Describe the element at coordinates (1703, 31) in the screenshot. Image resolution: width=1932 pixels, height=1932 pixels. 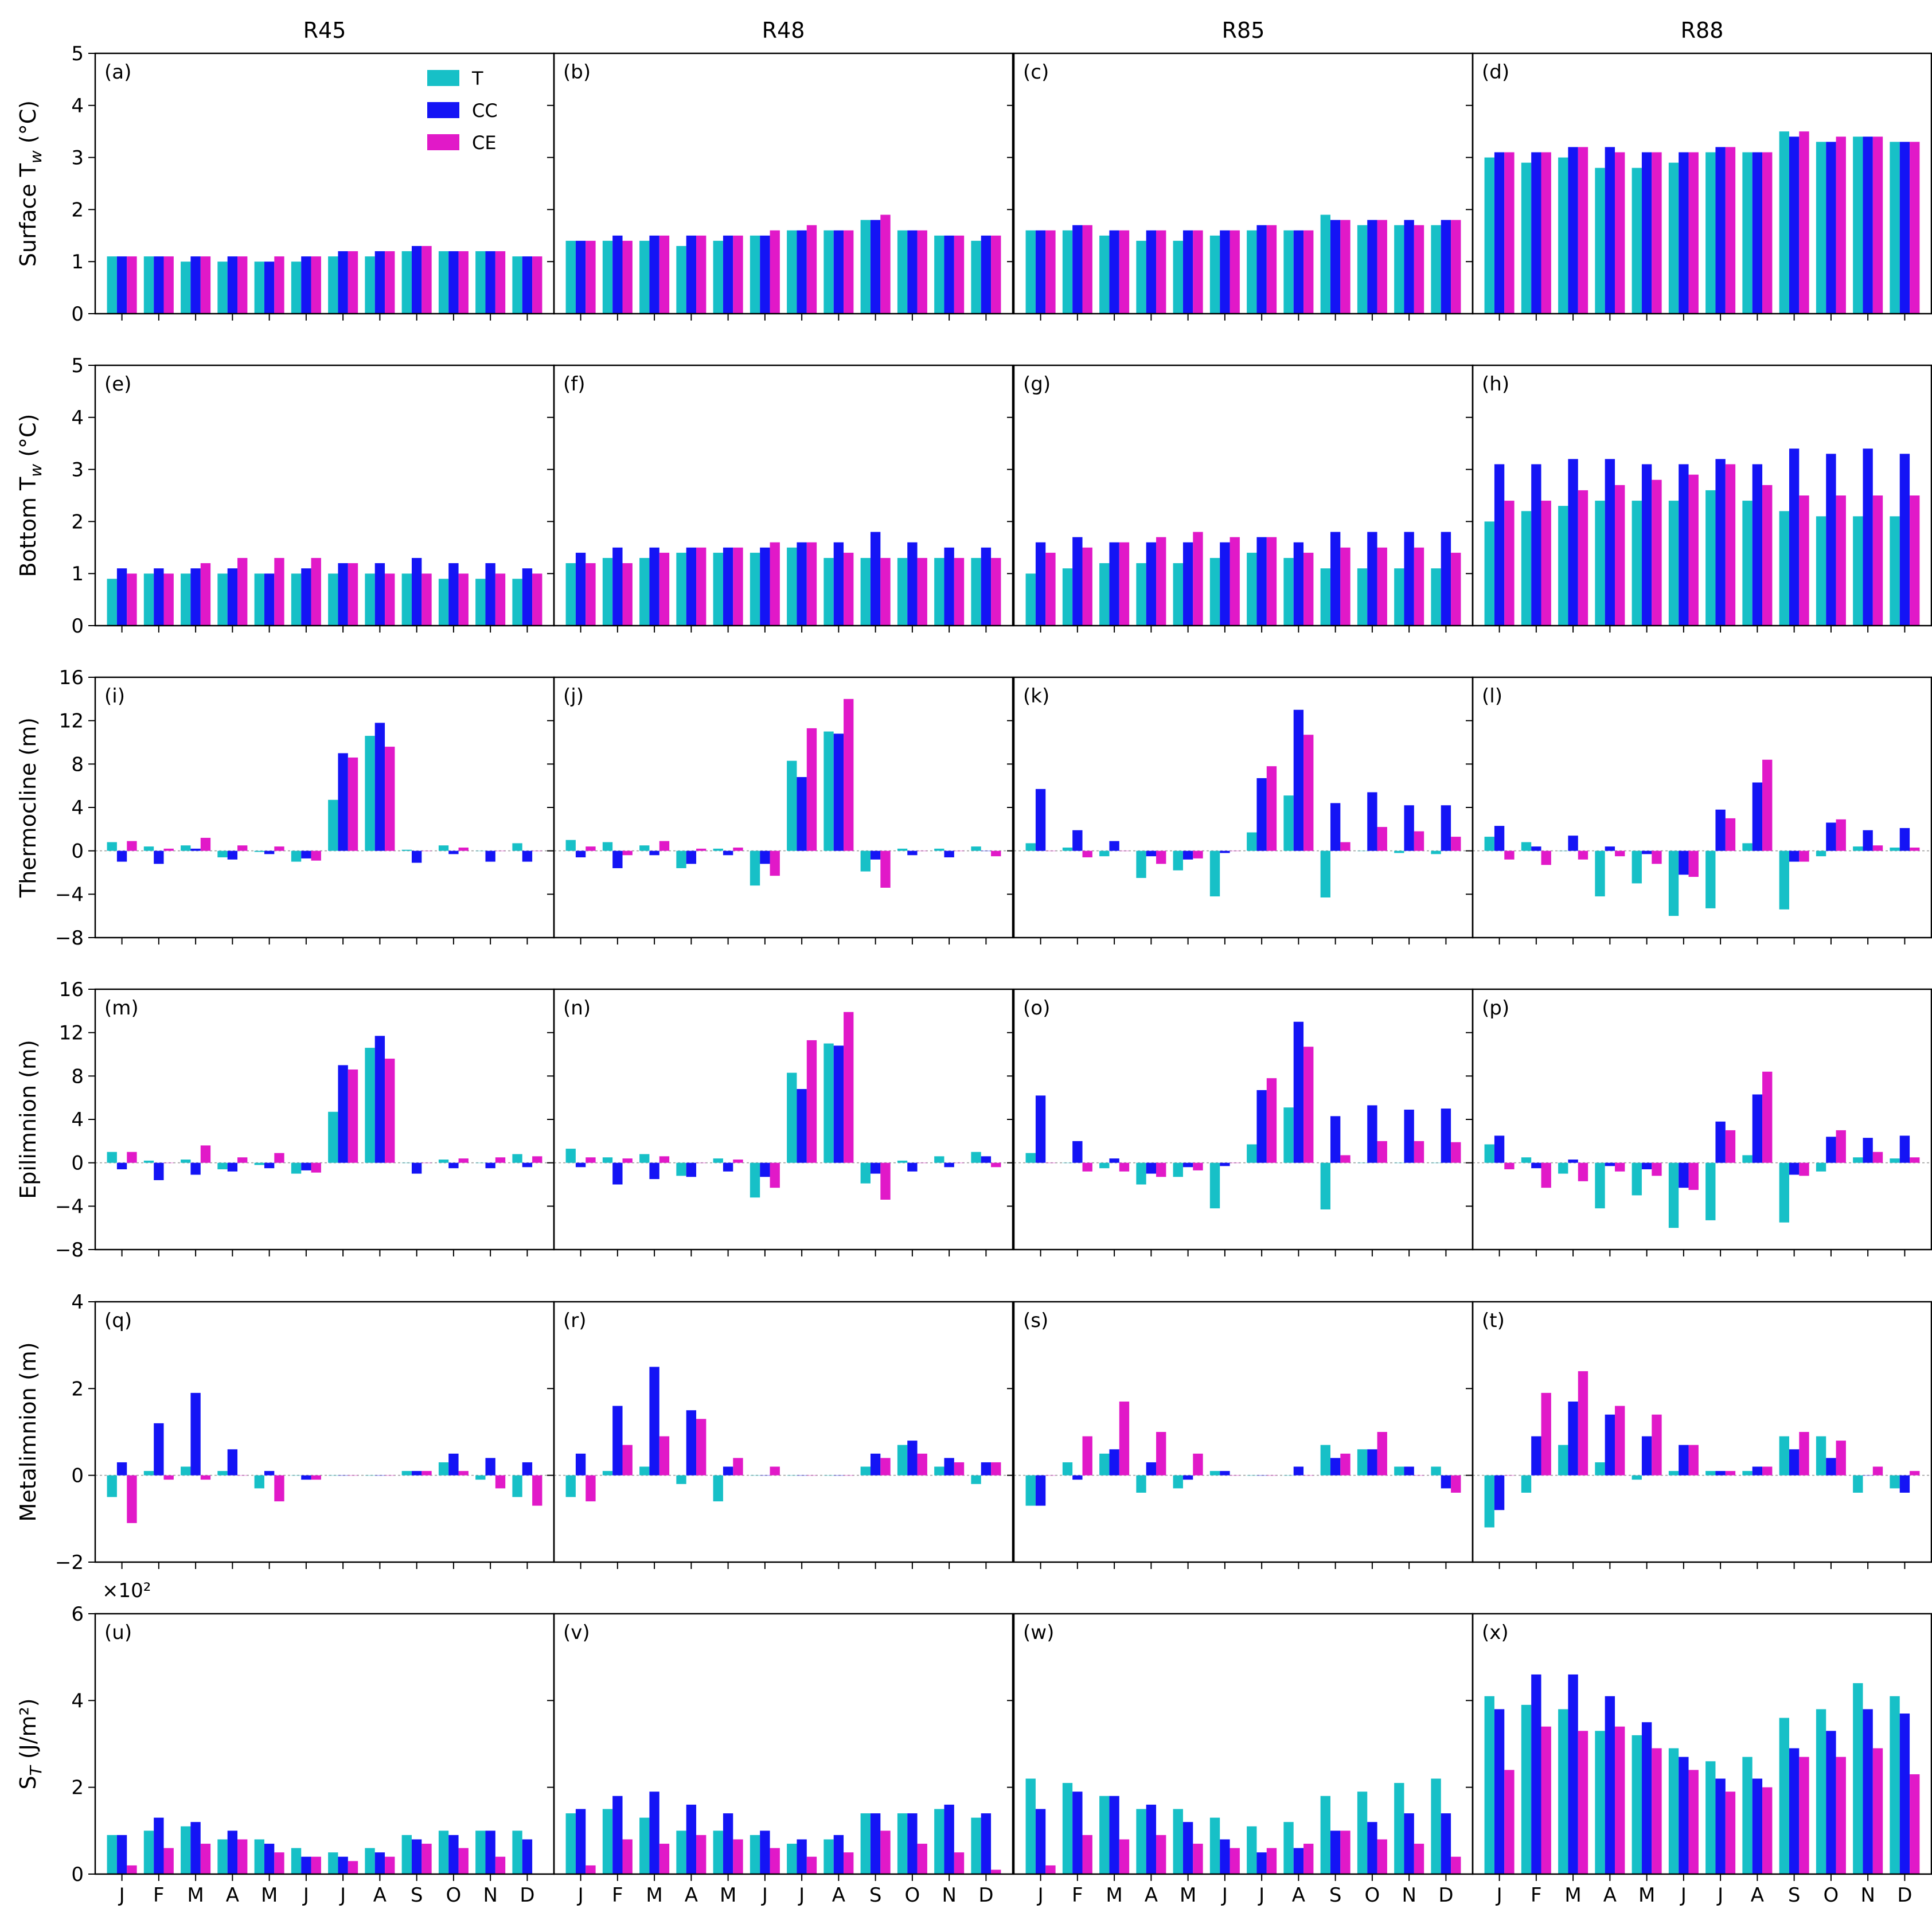
I see `column-title-r88: R88` at that location.